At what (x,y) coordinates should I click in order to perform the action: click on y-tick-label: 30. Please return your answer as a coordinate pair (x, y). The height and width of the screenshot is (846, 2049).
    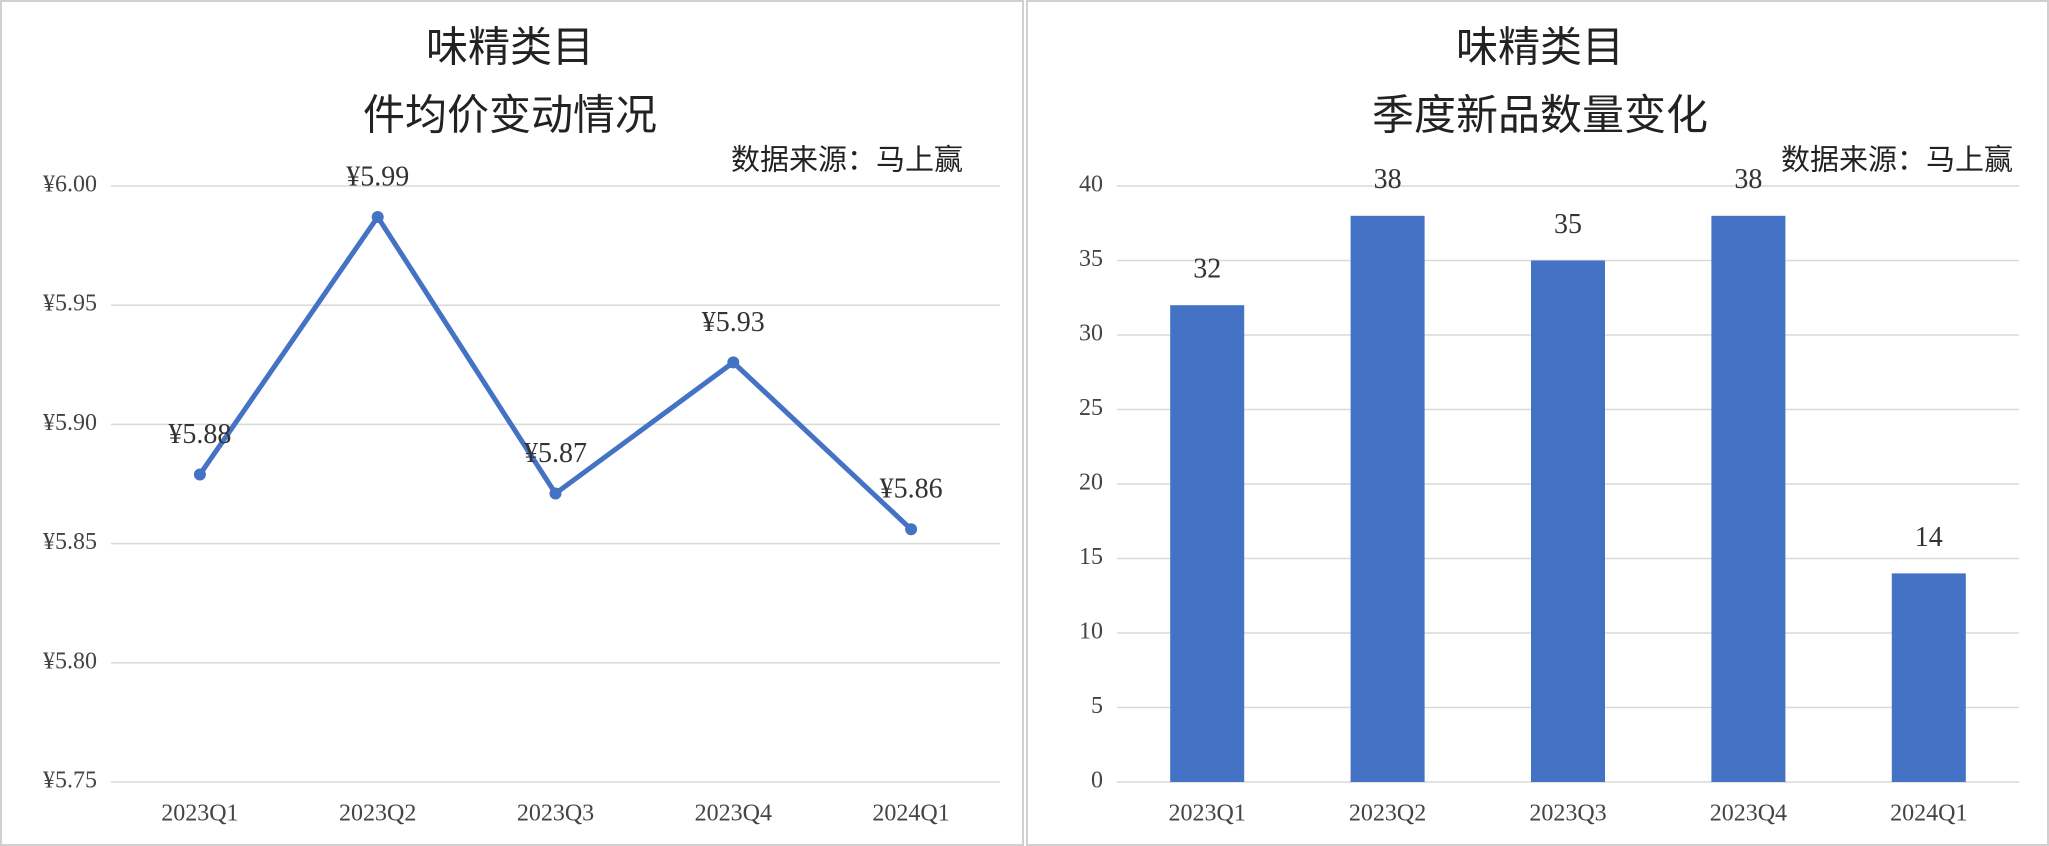
    Looking at the image, I should click on (1091, 334).